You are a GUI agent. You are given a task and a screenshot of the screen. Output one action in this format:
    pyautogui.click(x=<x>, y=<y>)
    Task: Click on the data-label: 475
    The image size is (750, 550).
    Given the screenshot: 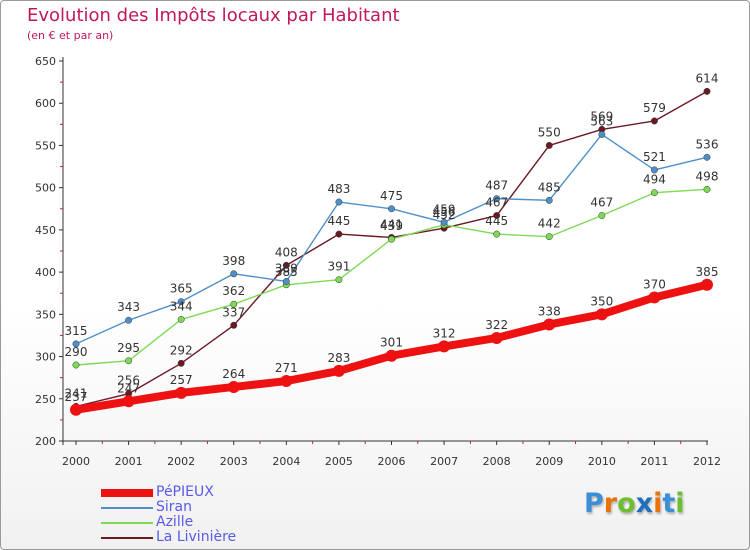 What is the action you would take?
    pyautogui.click(x=391, y=196)
    